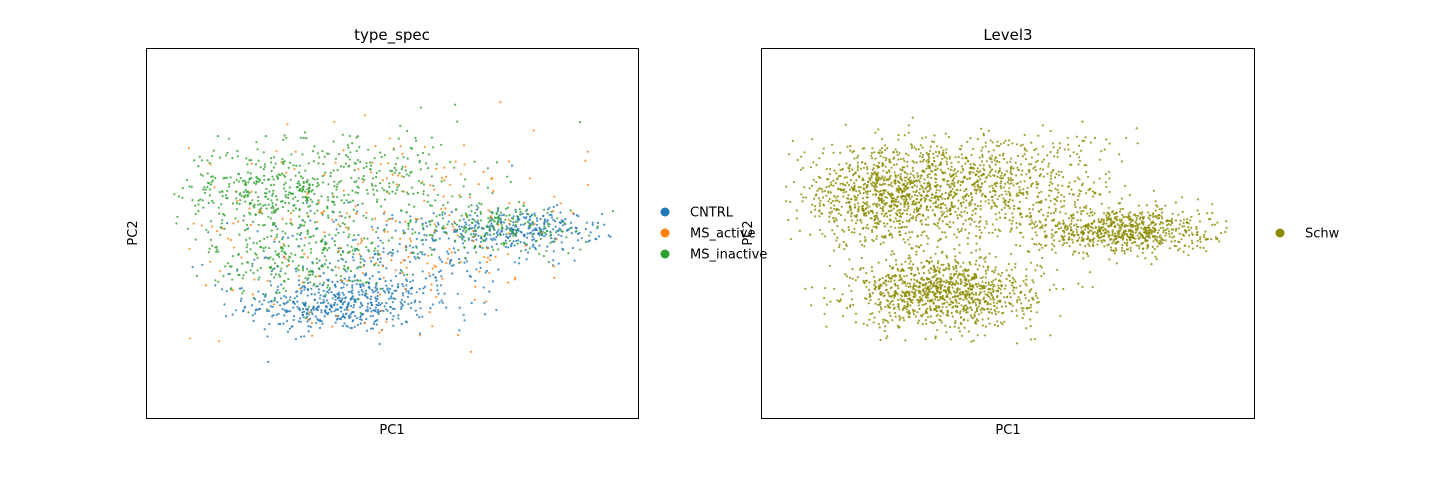  Describe the element at coordinates (1006, 230) in the screenshot. I see `series-schw-points` at that location.